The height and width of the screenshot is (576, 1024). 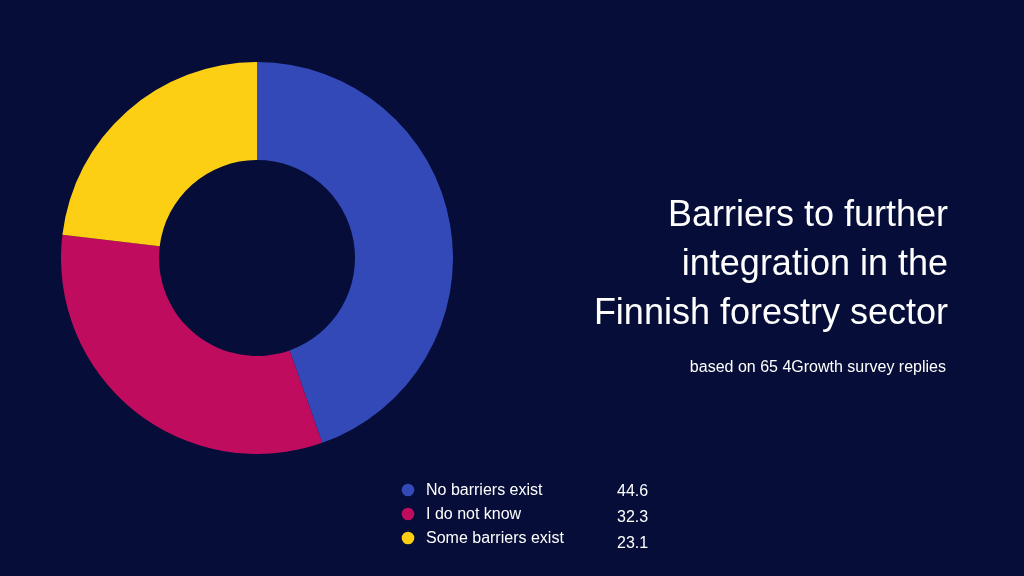 What do you see at coordinates (495, 537) in the screenshot?
I see `legend-label: Some barriers exist` at bounding box center [495, 537].